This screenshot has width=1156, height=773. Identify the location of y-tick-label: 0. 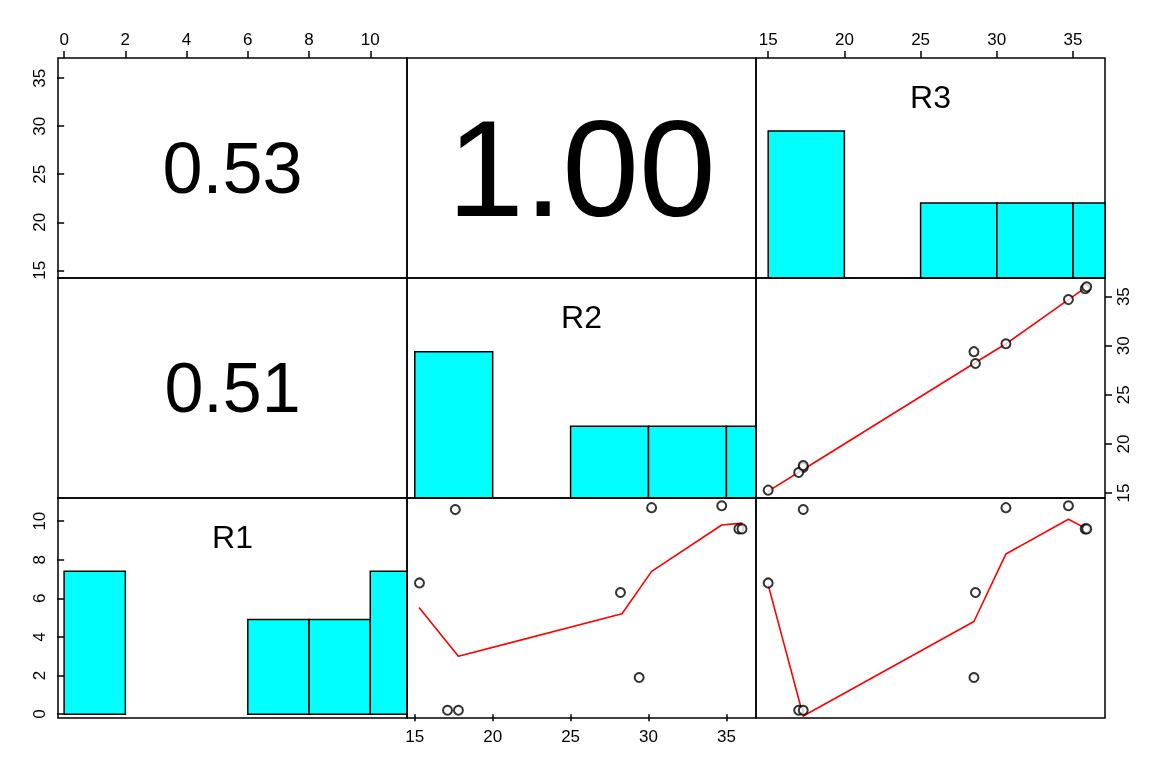
(39, 714).